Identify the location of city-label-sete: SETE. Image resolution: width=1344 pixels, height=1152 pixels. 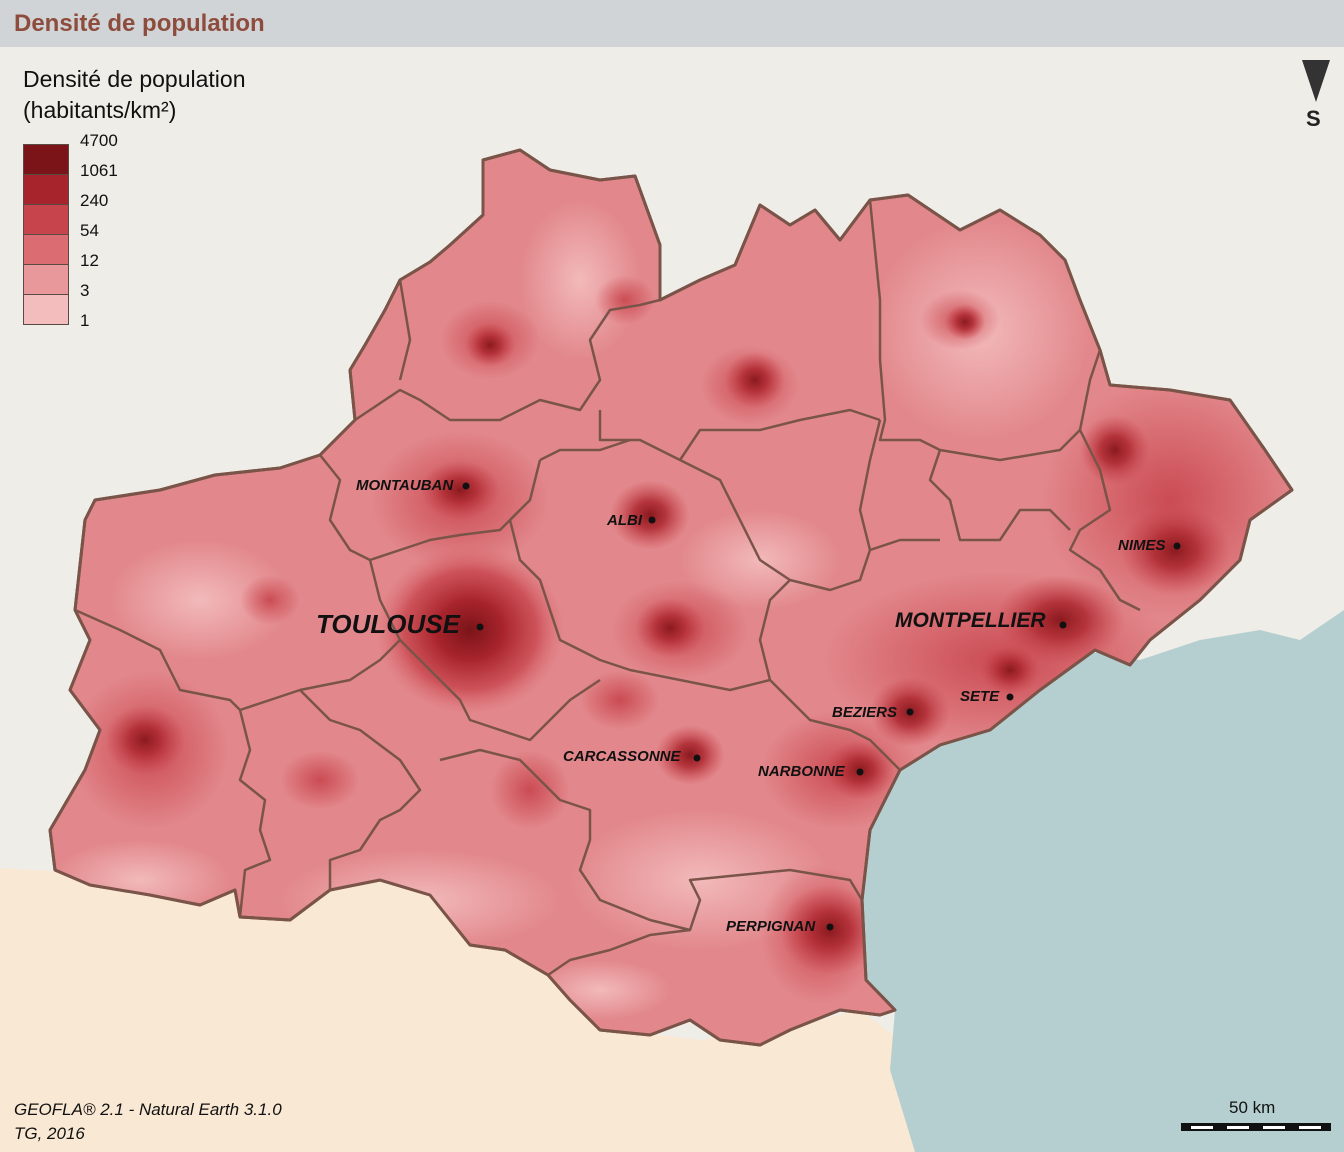
(980, 696).